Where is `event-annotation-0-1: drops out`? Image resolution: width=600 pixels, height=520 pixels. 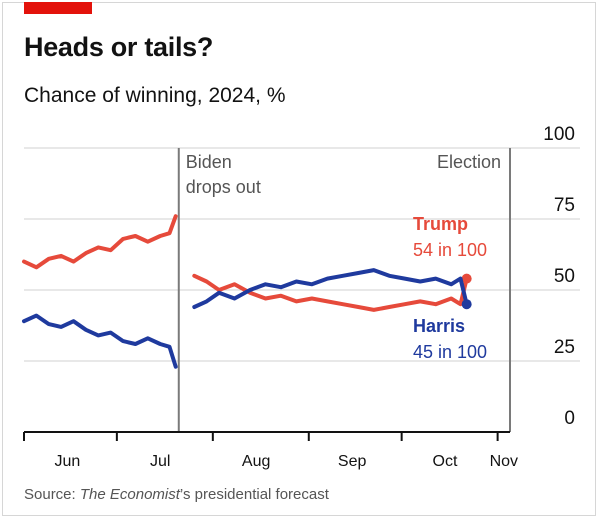 event-annotation-0-1: drops out is located at coordinates (223, 187).